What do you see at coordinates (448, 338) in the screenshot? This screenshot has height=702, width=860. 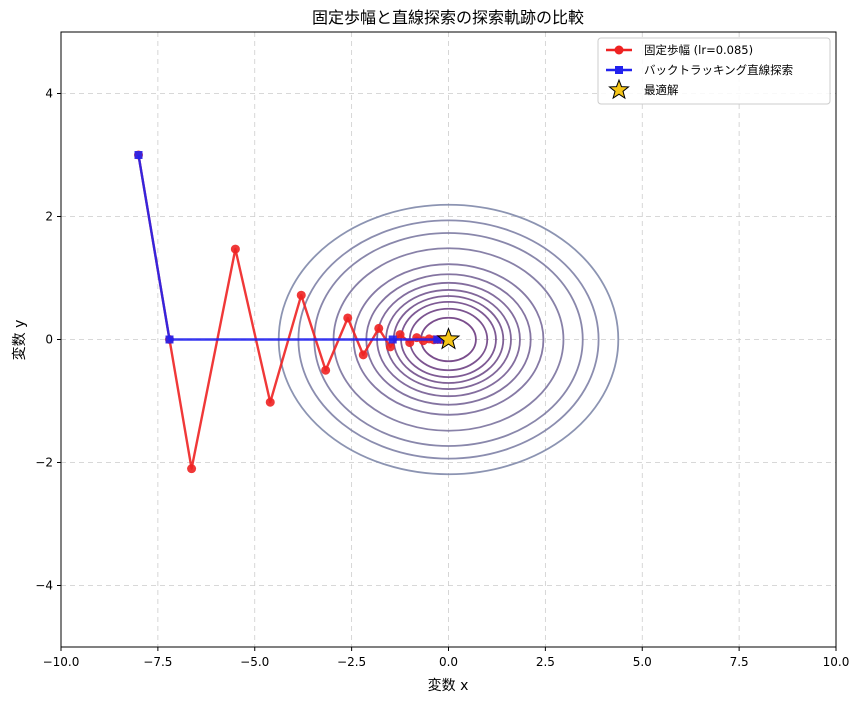 I see `optimum-star` at bounding box center [448, 338].